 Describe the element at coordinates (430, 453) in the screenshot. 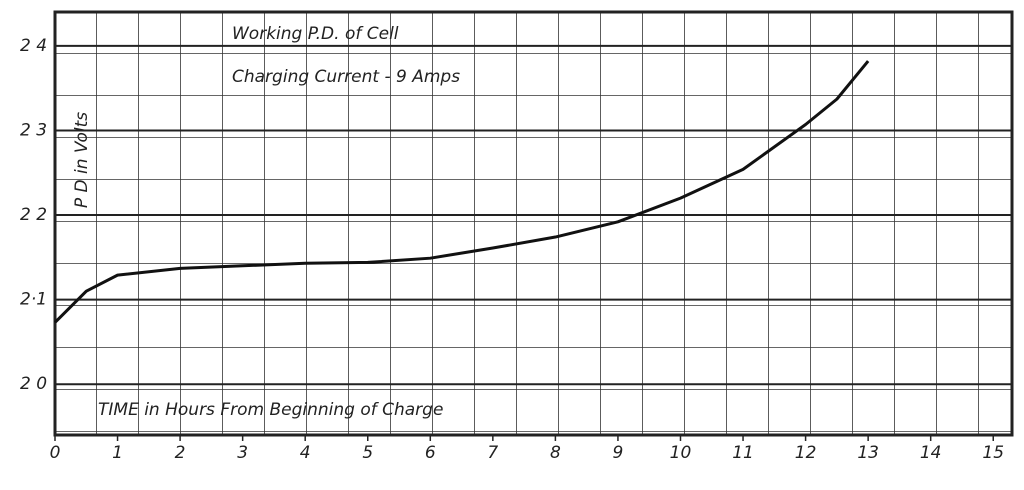

I see `x-tick-label: 6` at that location.